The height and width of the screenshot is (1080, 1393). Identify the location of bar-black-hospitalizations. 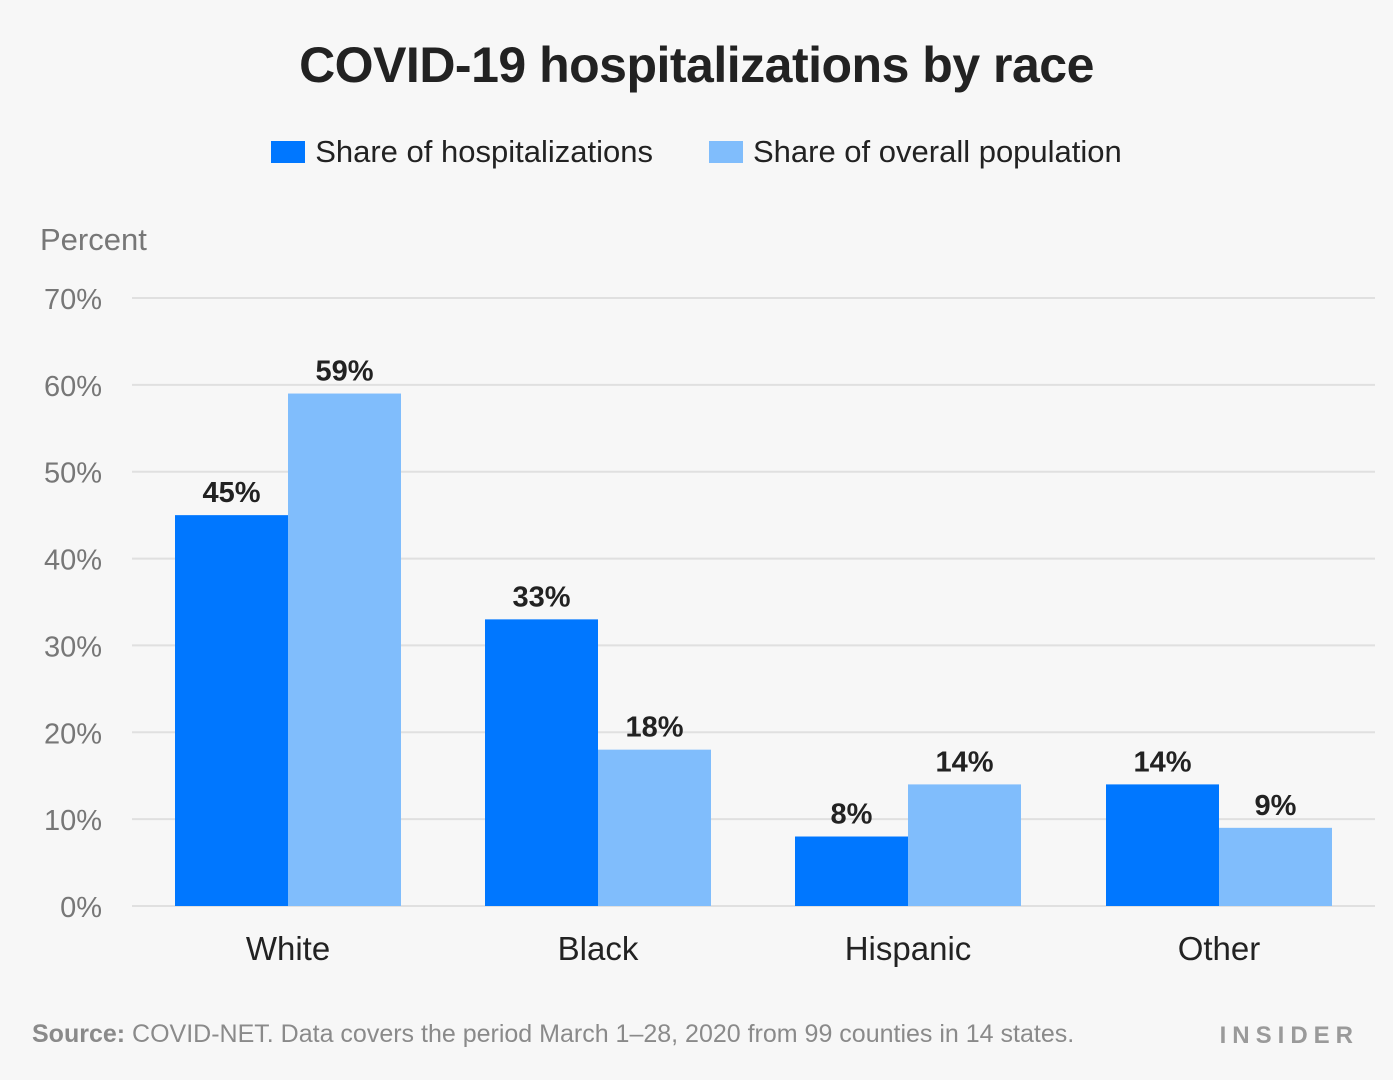
(541, 762).